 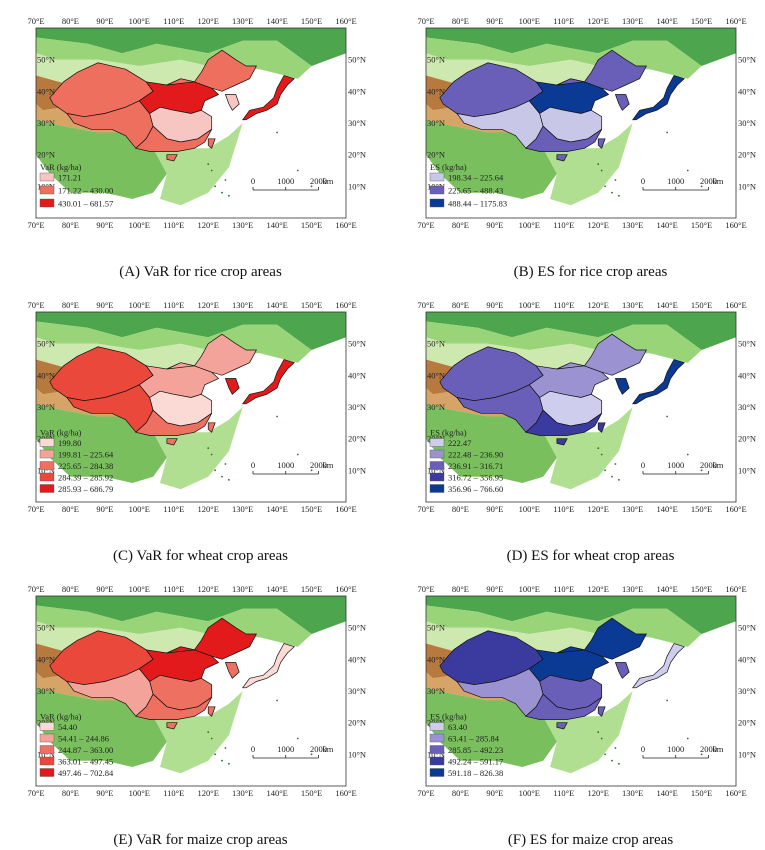 What do you see at coordinates (318, 181) in the screenshot?
I see `scale-tick-label: 2000` at bounding box center [318, 181].